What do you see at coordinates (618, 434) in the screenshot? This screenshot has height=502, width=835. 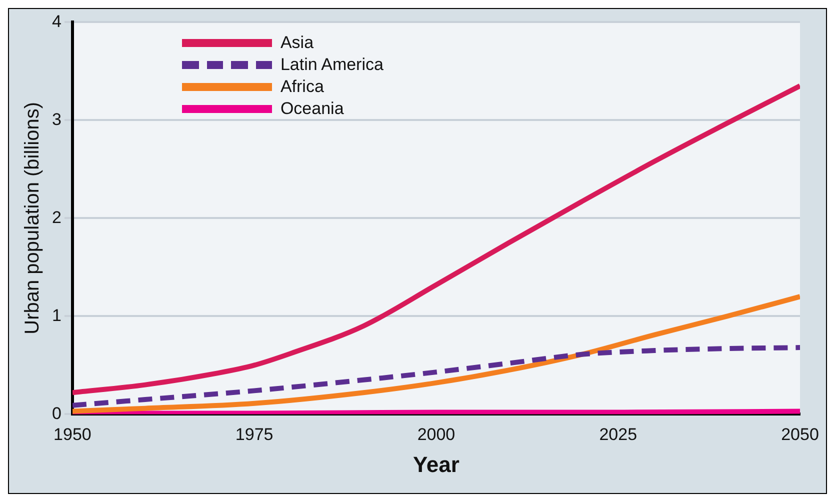 I see `x-tick-label: 2025` at bounding box center [618, 434].